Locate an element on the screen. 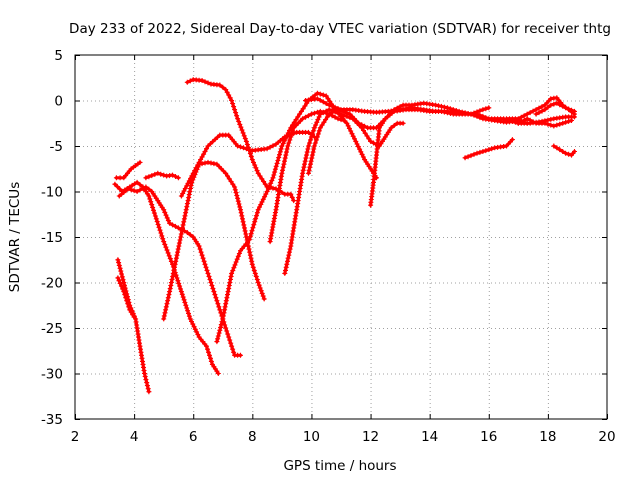  x-tick-label: 14 is located at coordinates (429, 437).